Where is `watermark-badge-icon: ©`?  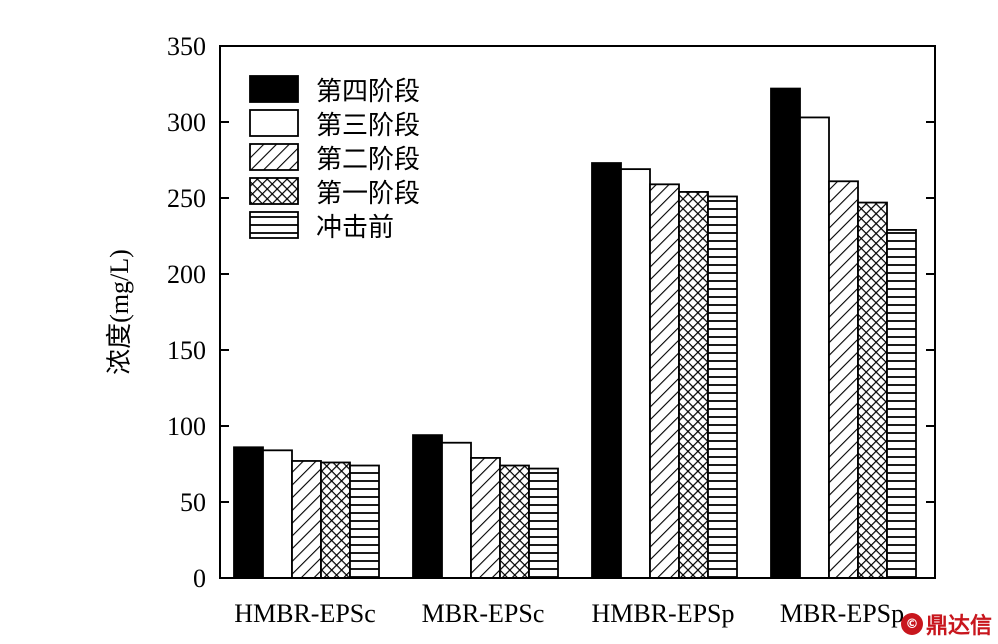 watermark-badge-icon: © is located at coordinates (911, 624).